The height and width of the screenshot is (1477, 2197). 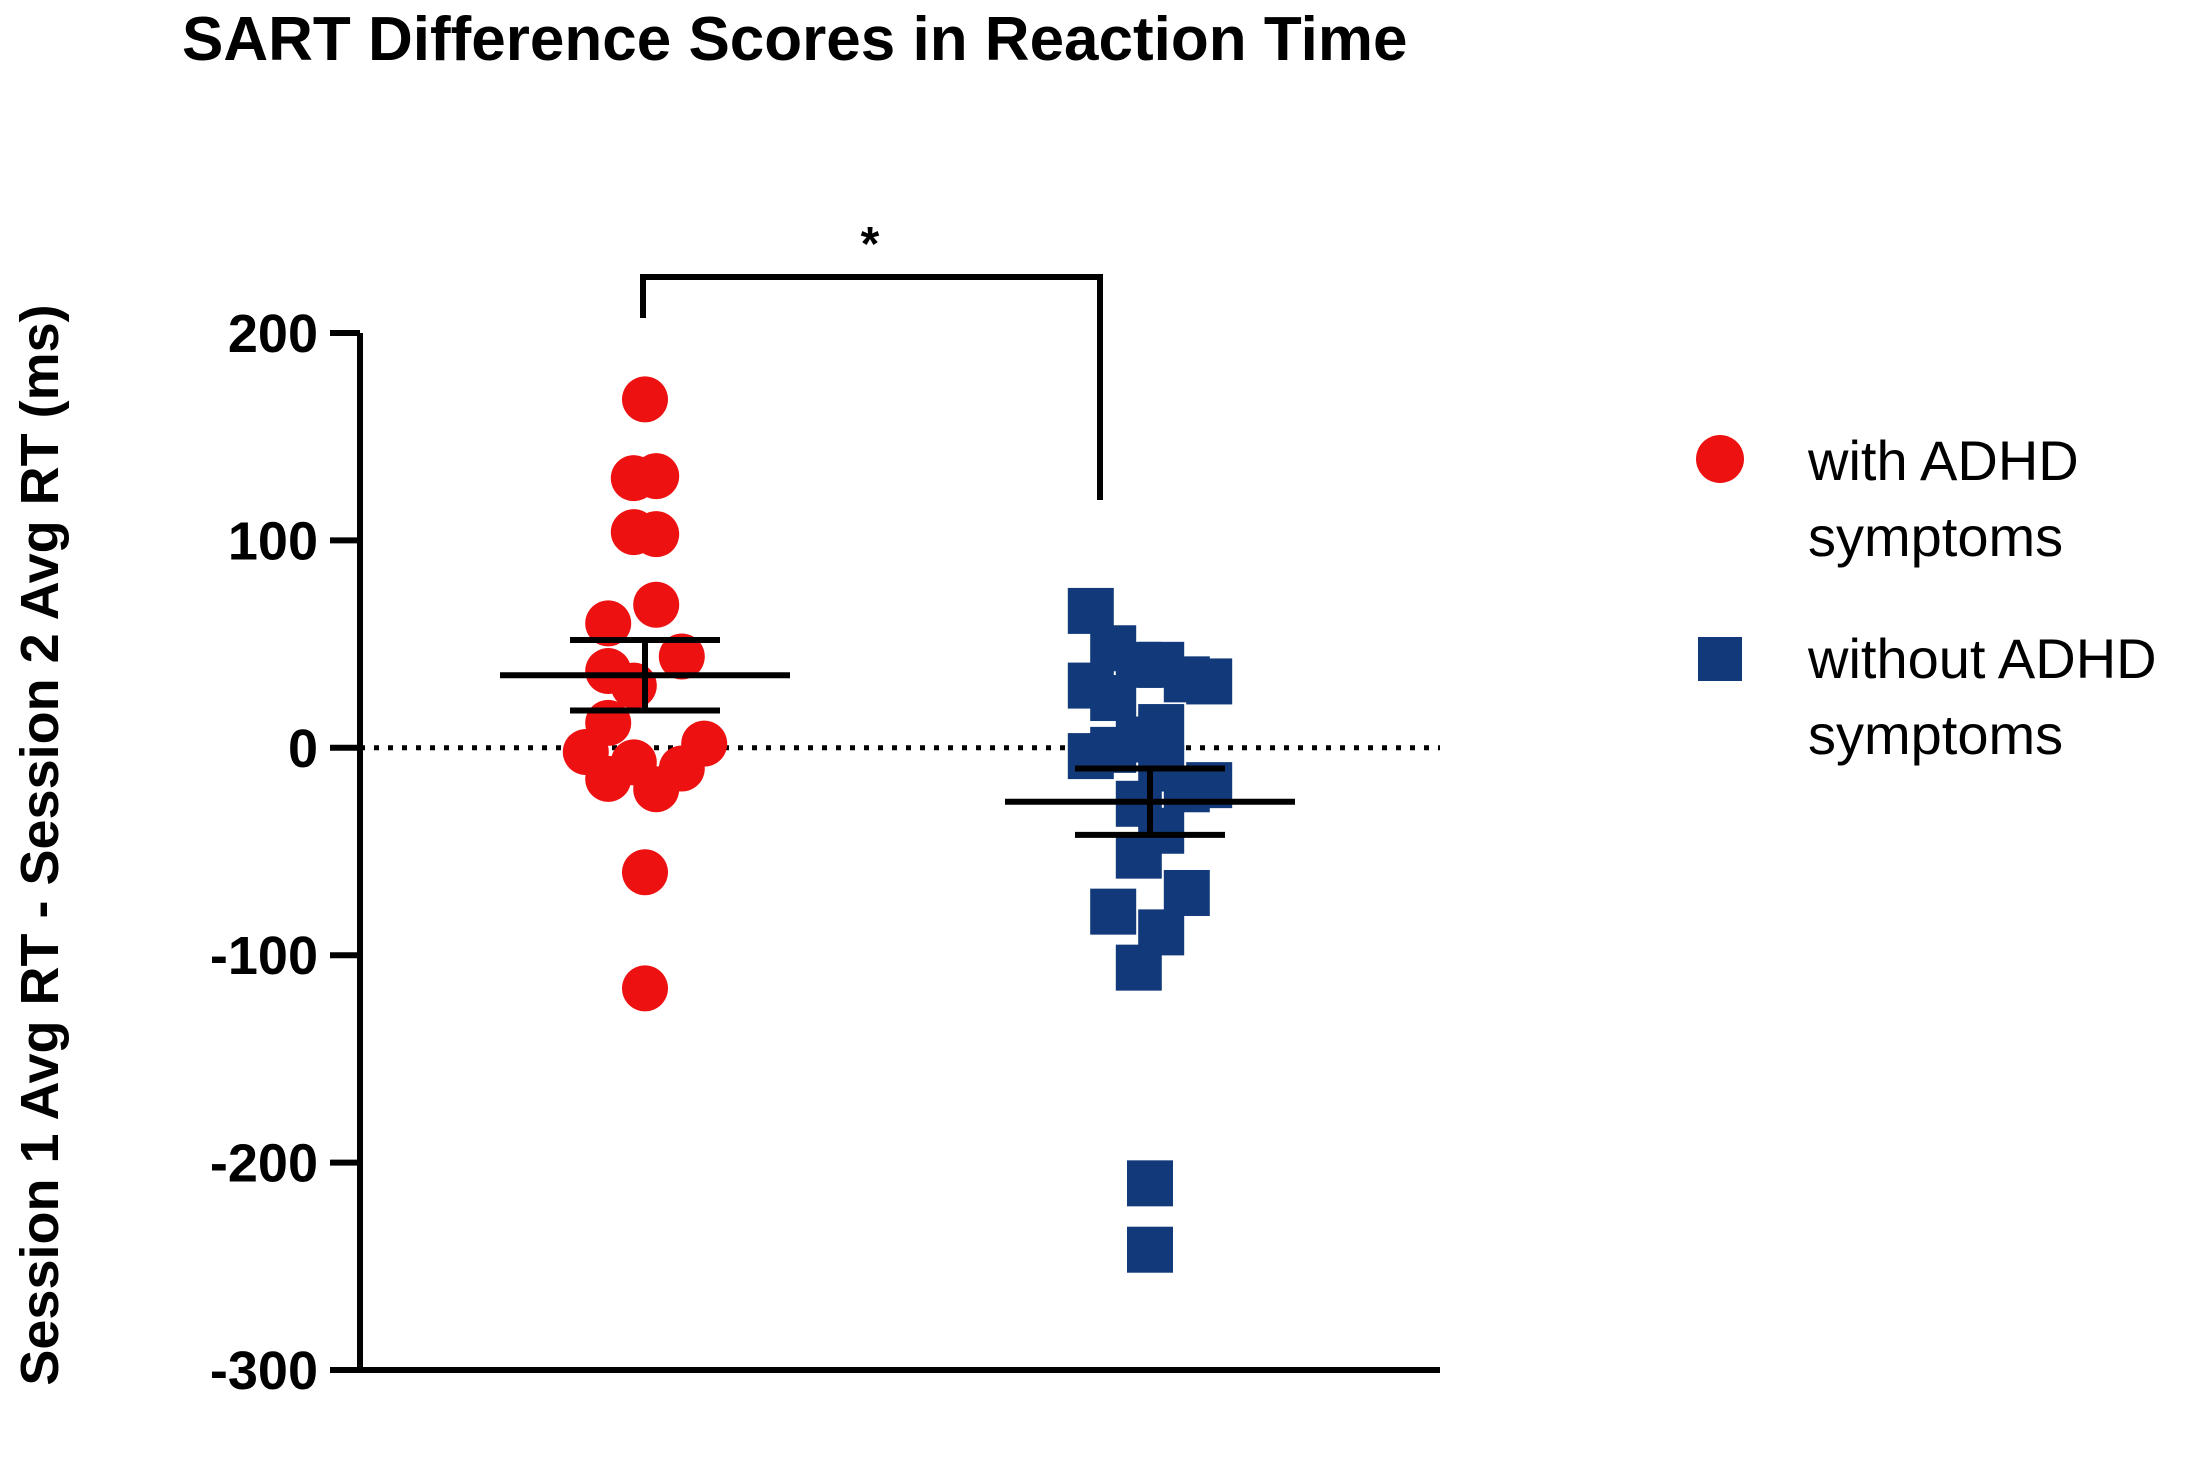 I want to click on legend-marker-without-adhd, so click(x=1720, y=659).